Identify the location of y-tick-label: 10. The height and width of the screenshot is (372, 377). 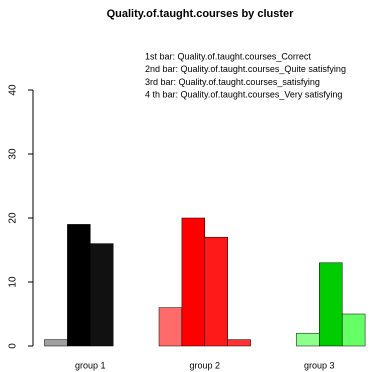
(13, 282).